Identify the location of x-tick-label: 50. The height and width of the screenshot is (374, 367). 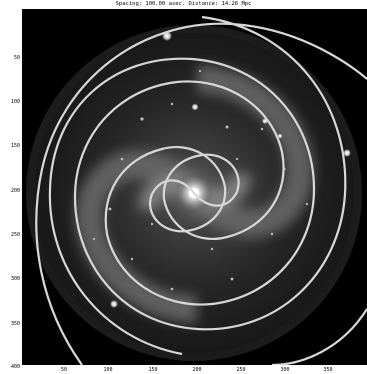
(64, 370).